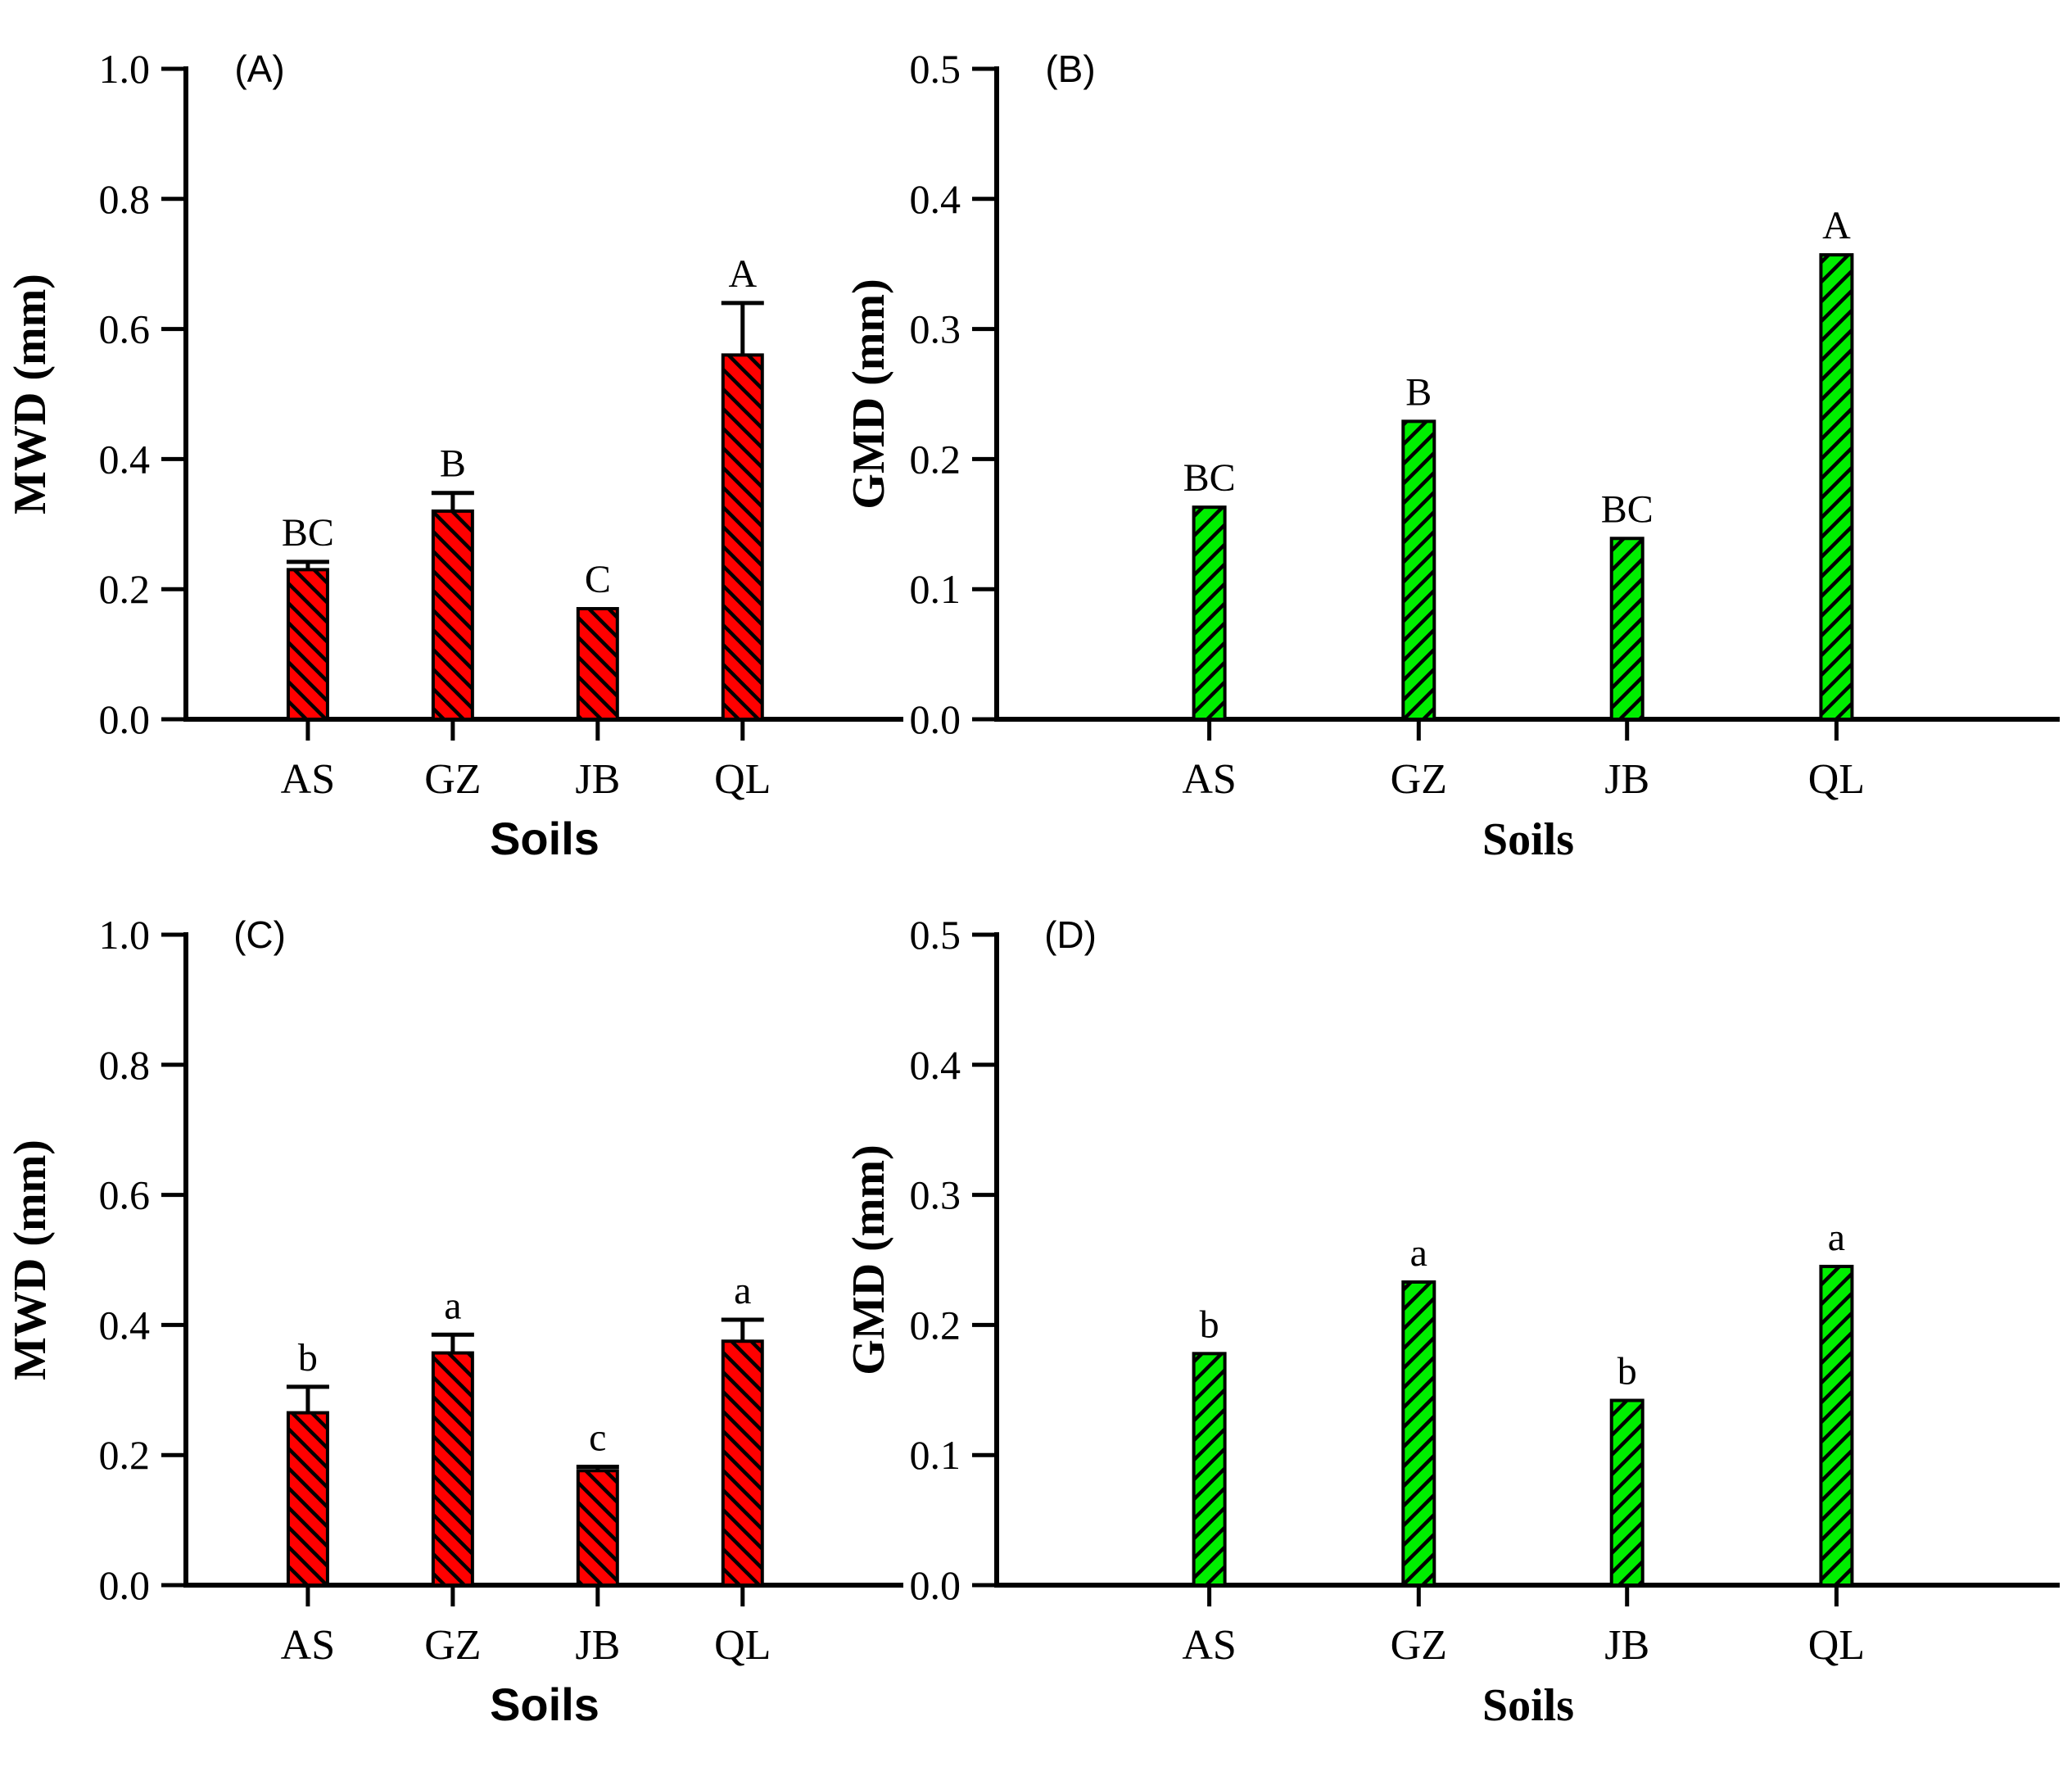  I want to click on bar-B-JB, so click(1626, 629).